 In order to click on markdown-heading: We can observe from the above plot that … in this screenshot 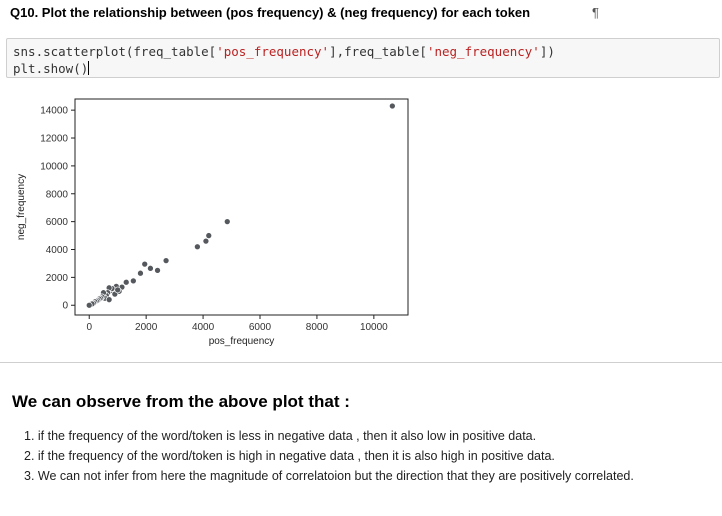, I will do `click(181, 401)`.